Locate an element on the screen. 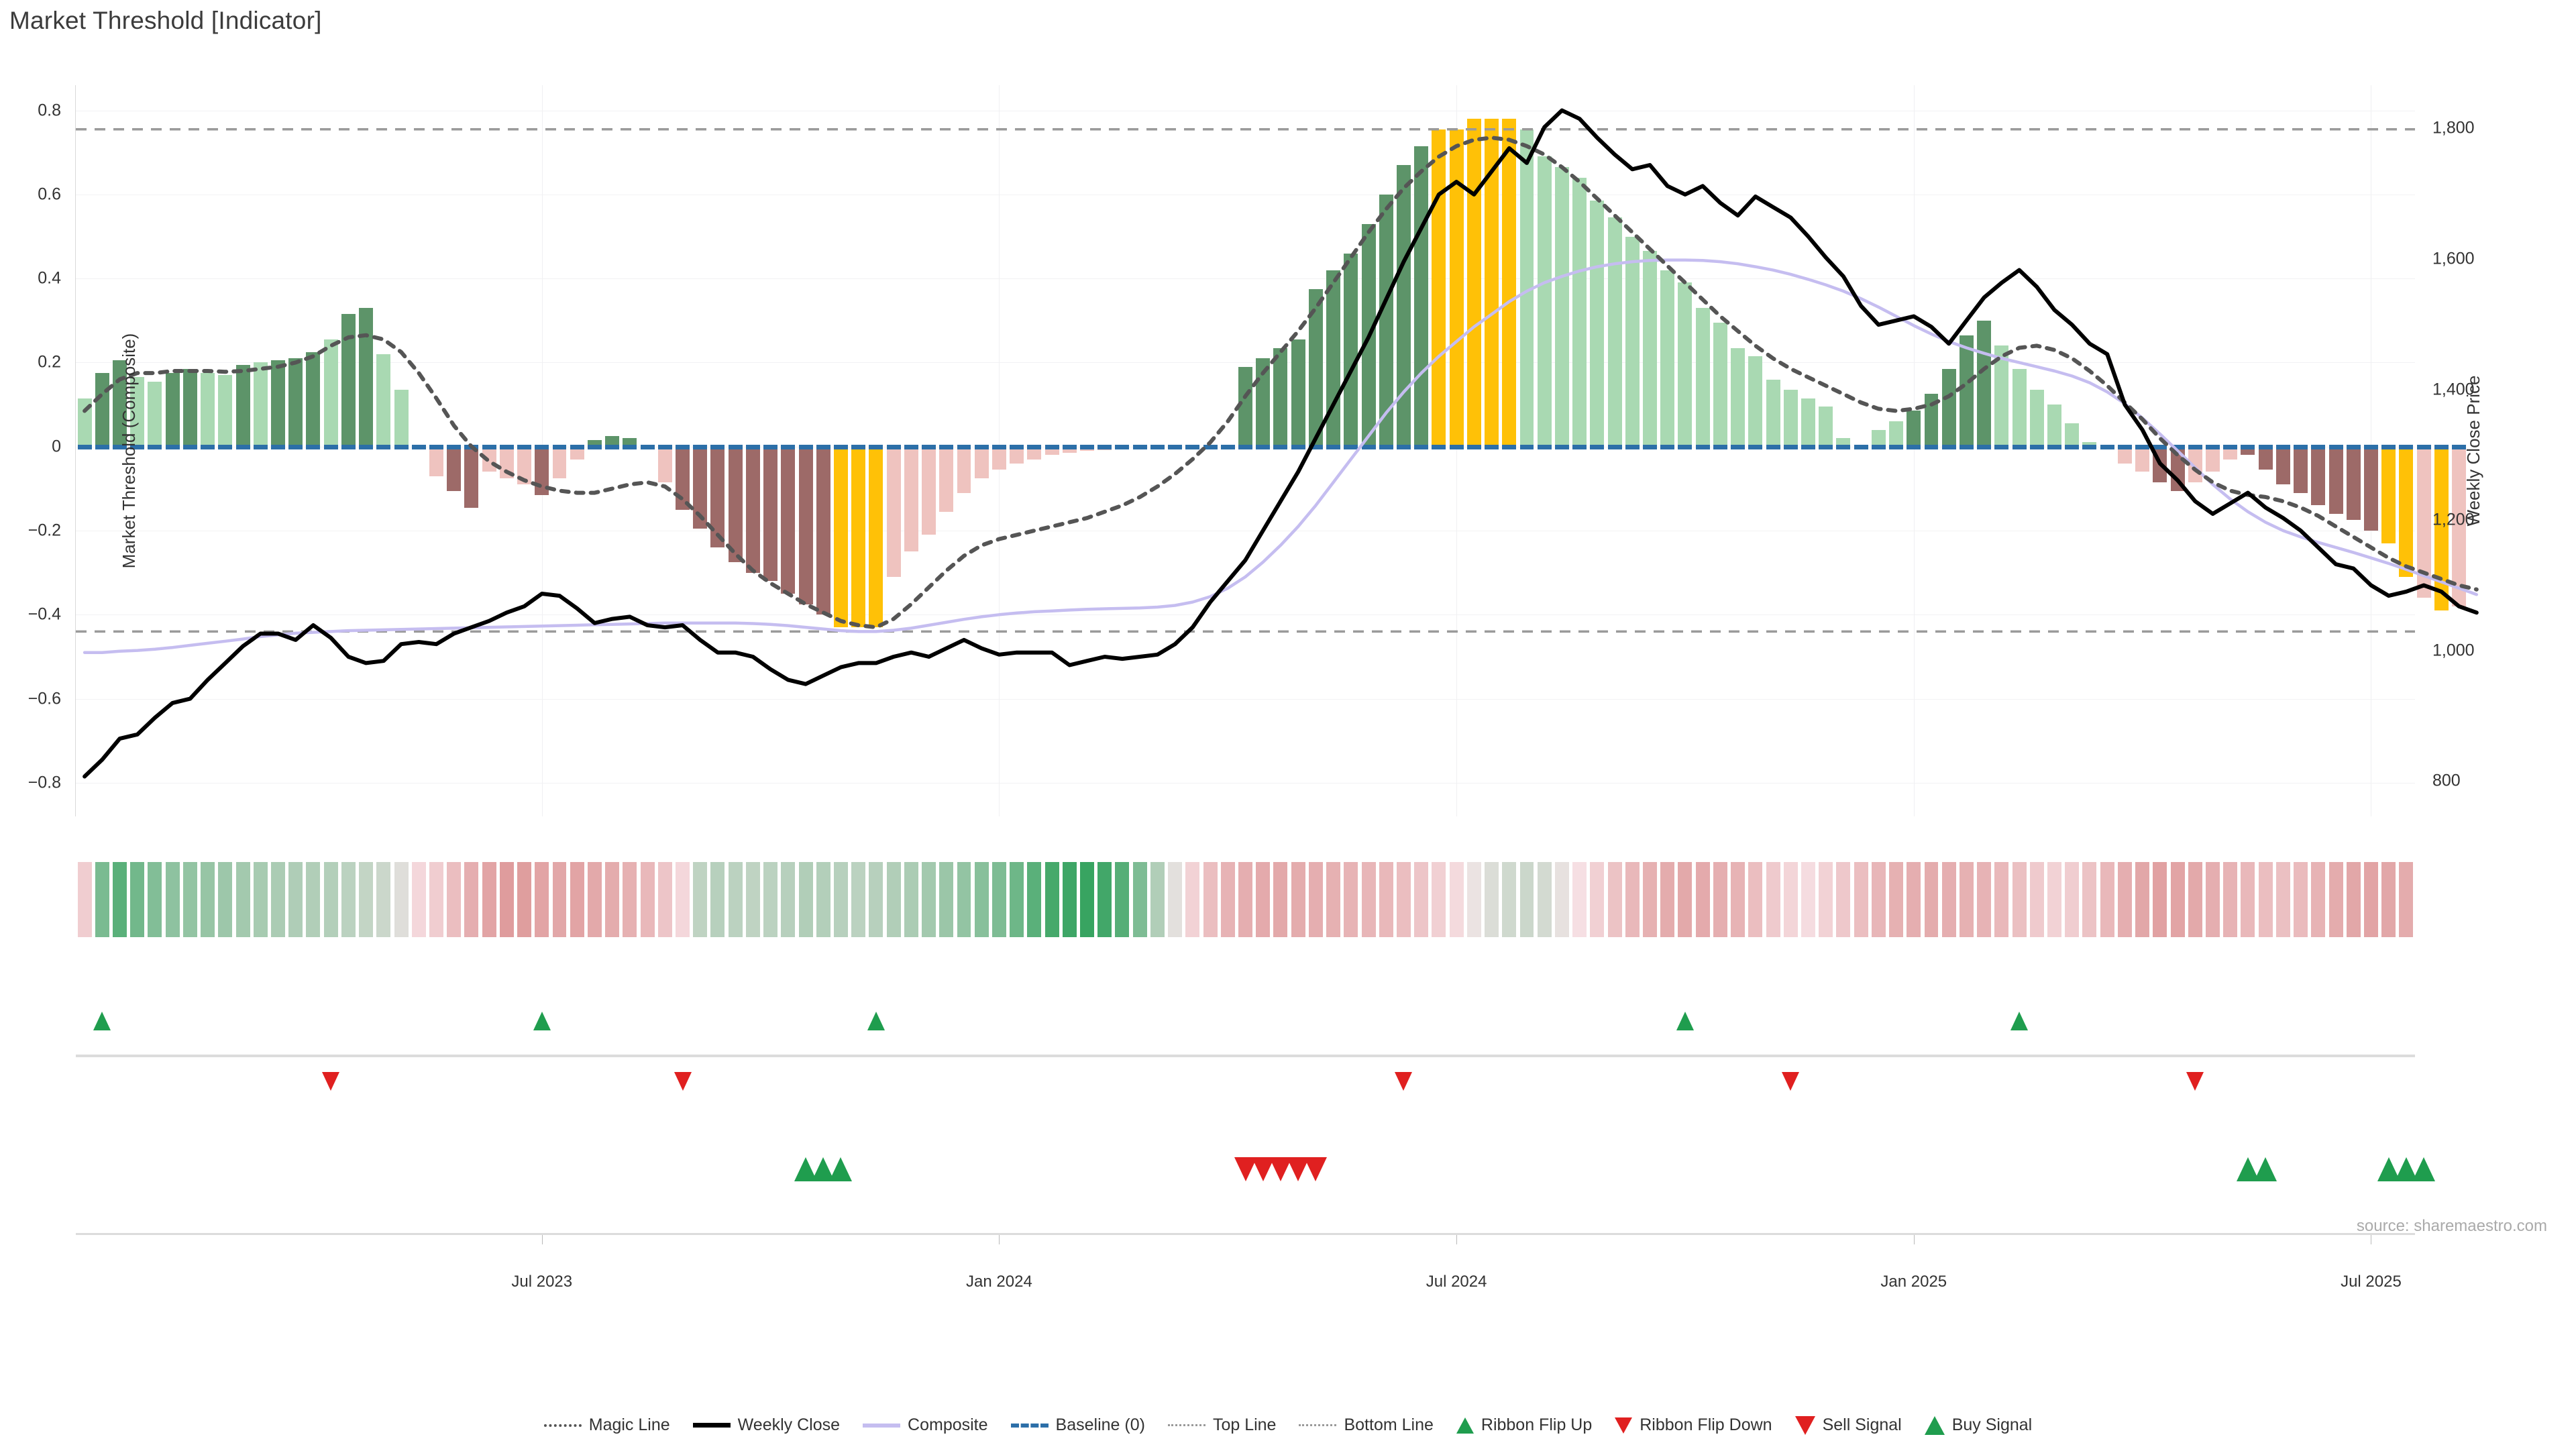 This screenshot has height=1449, width=2576. legend-item-sell-signal: Sell Signal is located at coordinates (1848, 1425).